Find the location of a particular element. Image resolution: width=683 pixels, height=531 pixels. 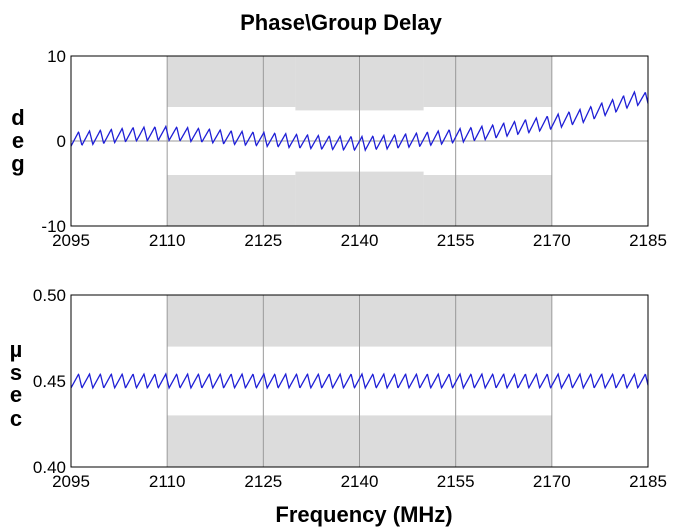

phase-y-tick-label: -10 is located at coordinates (53, 226).